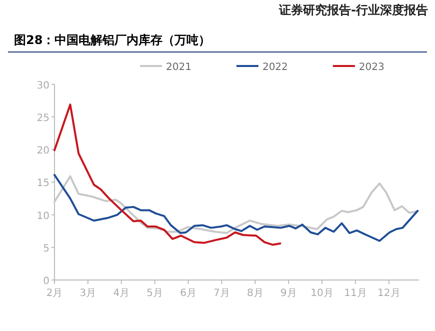 The image size is (435, 331). I want to click on text: 证券研究报告-行业深度报告, so click(353, 10).